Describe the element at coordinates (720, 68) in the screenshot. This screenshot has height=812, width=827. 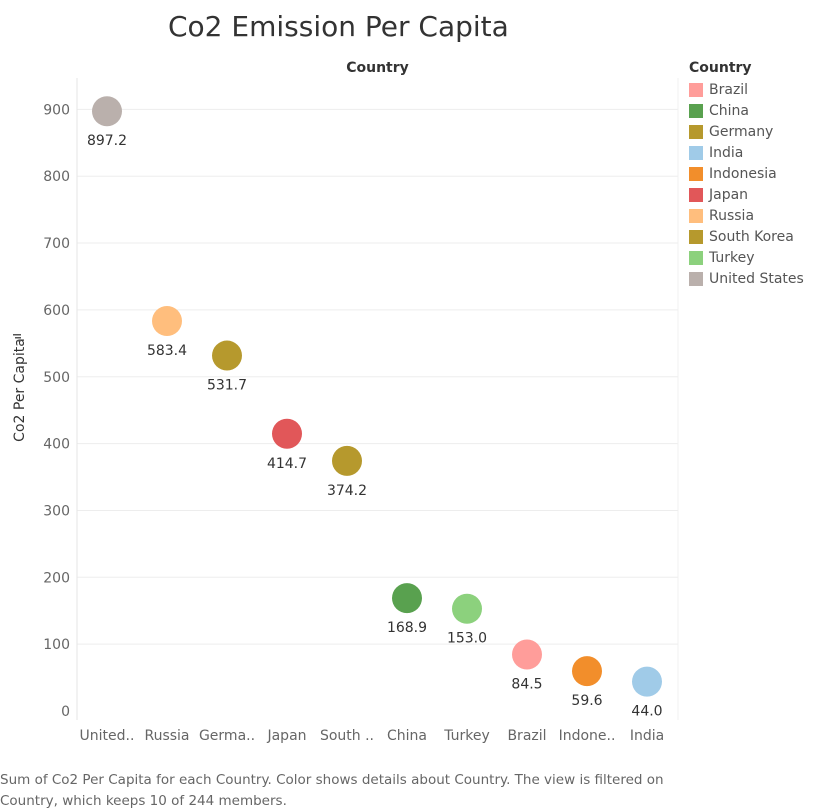
I see `legend-title: Country` at that location.